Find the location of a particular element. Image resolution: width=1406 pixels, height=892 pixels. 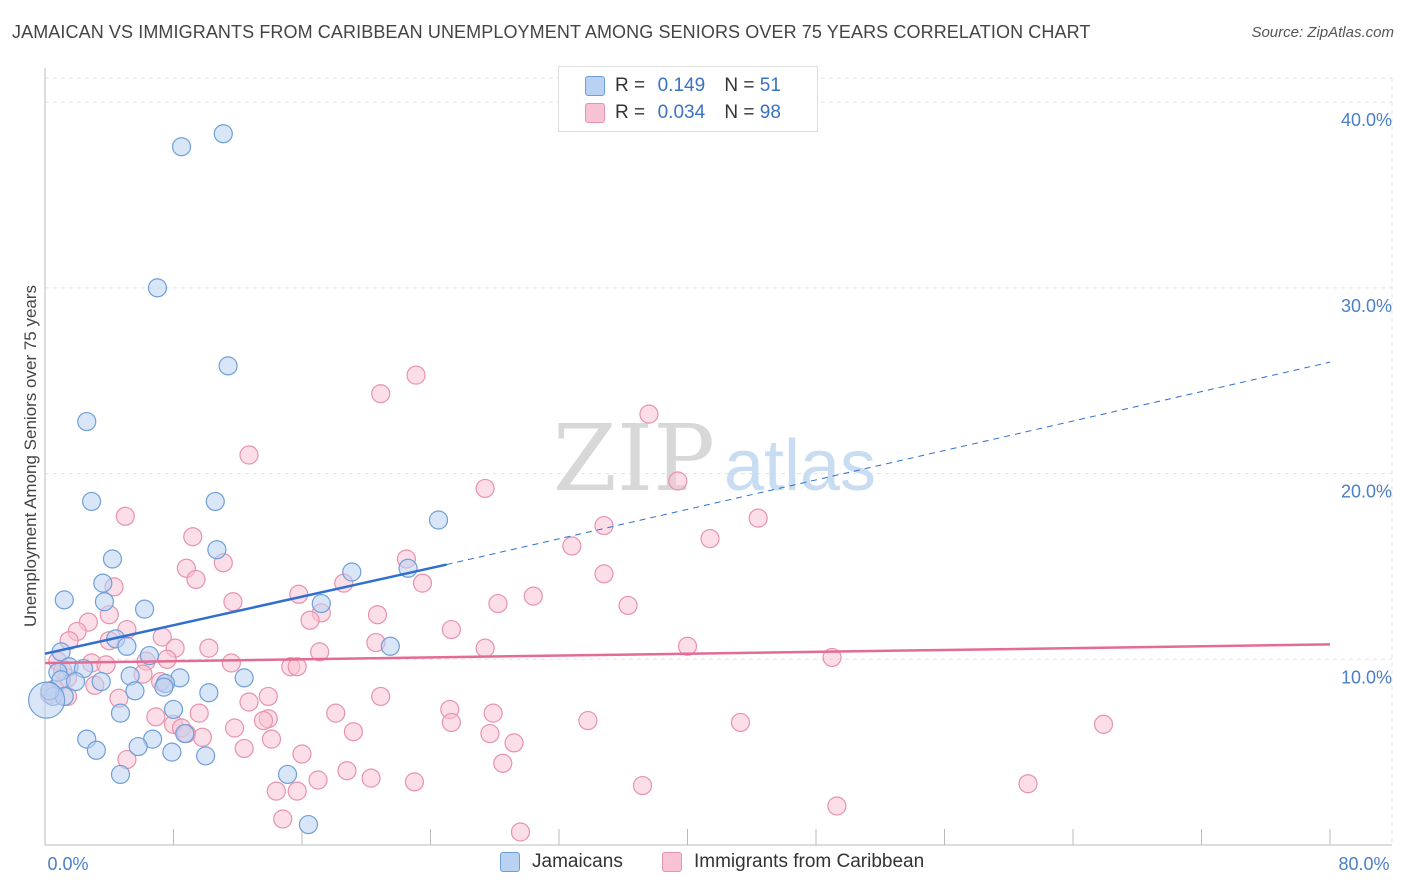

x-tick-label: 0.0% is located at coordinates (67, 864).